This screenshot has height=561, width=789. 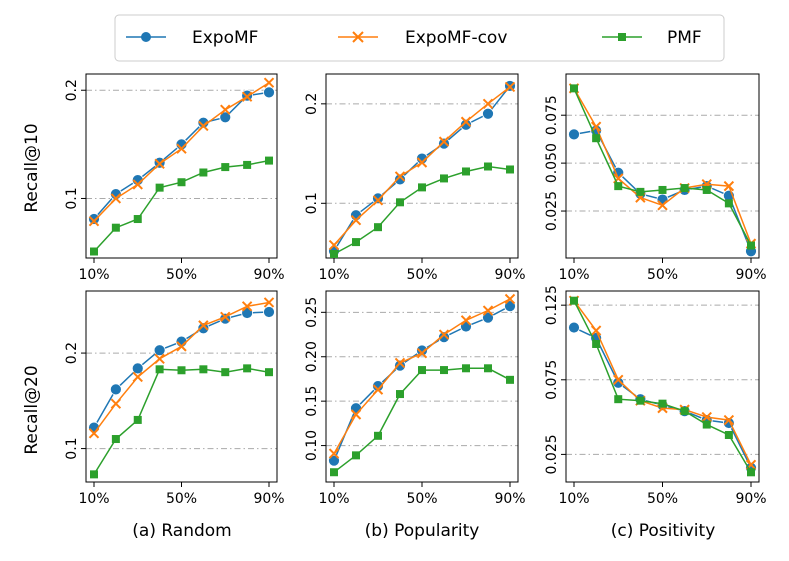 I want to click on y-tick-label: 0.10, so click(x=312, y=445).